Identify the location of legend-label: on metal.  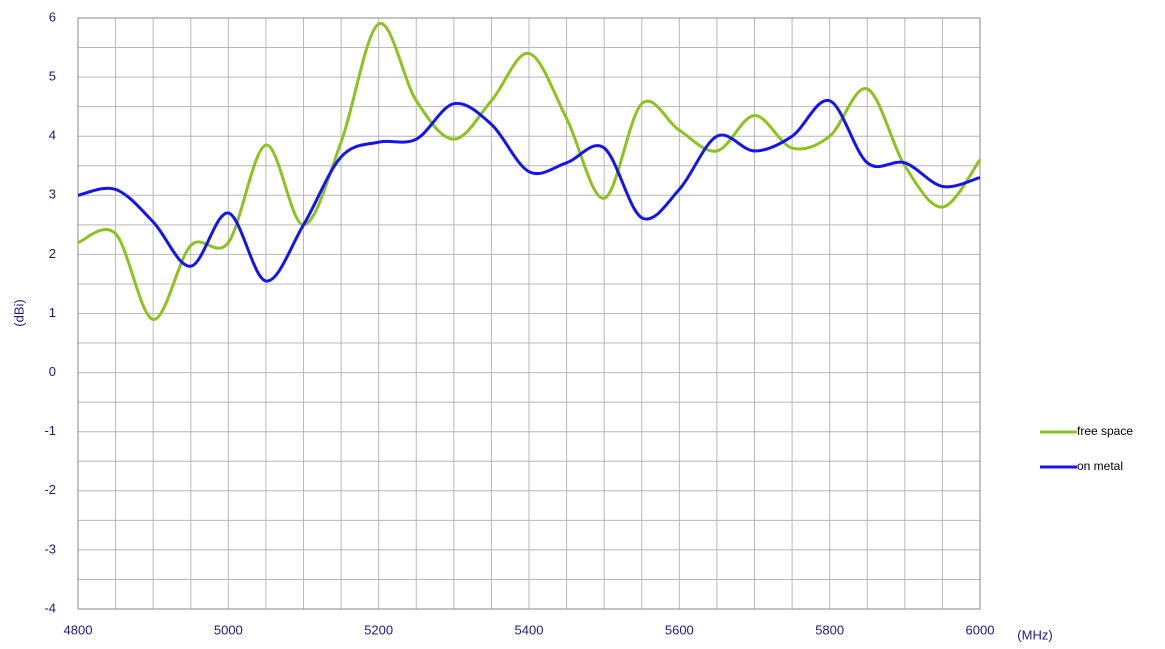
(1100, 466).